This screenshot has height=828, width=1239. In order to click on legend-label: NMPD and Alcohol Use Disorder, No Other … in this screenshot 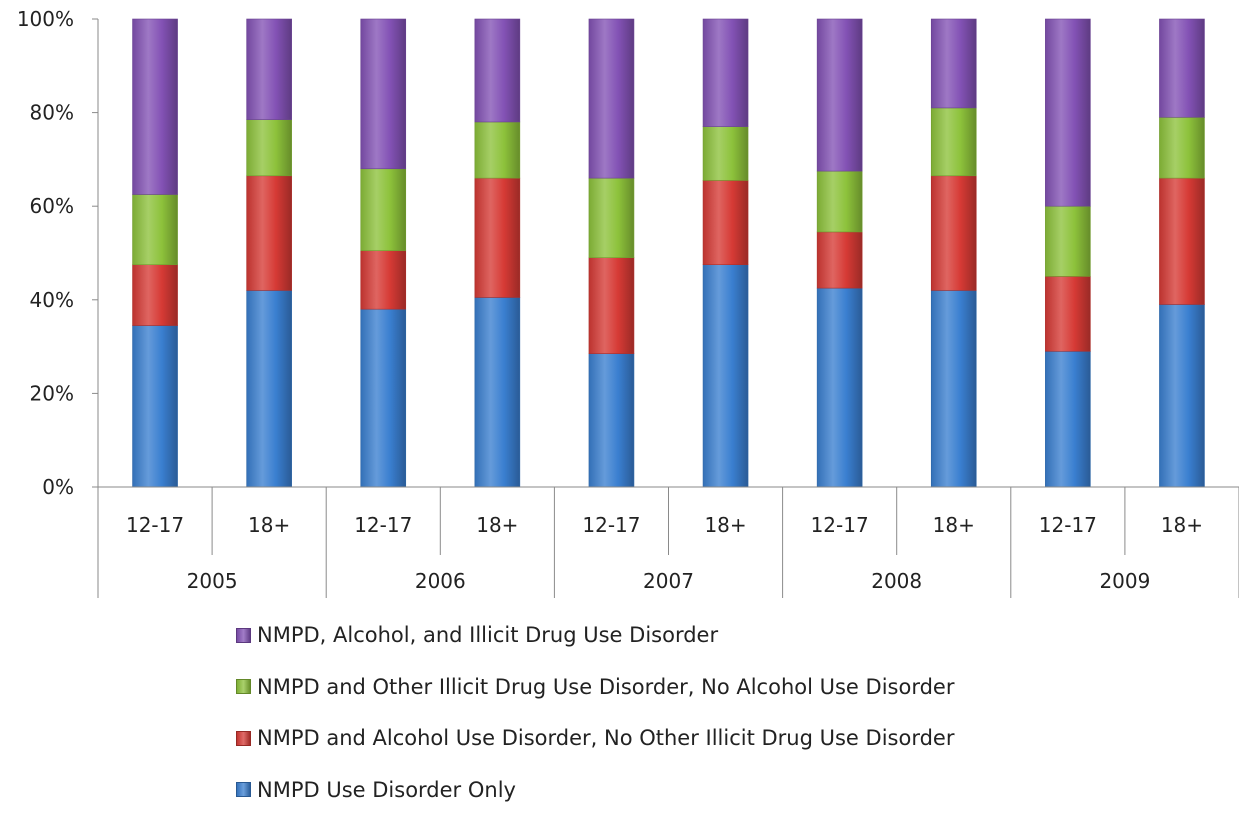, I will do `click(606, 738)`.